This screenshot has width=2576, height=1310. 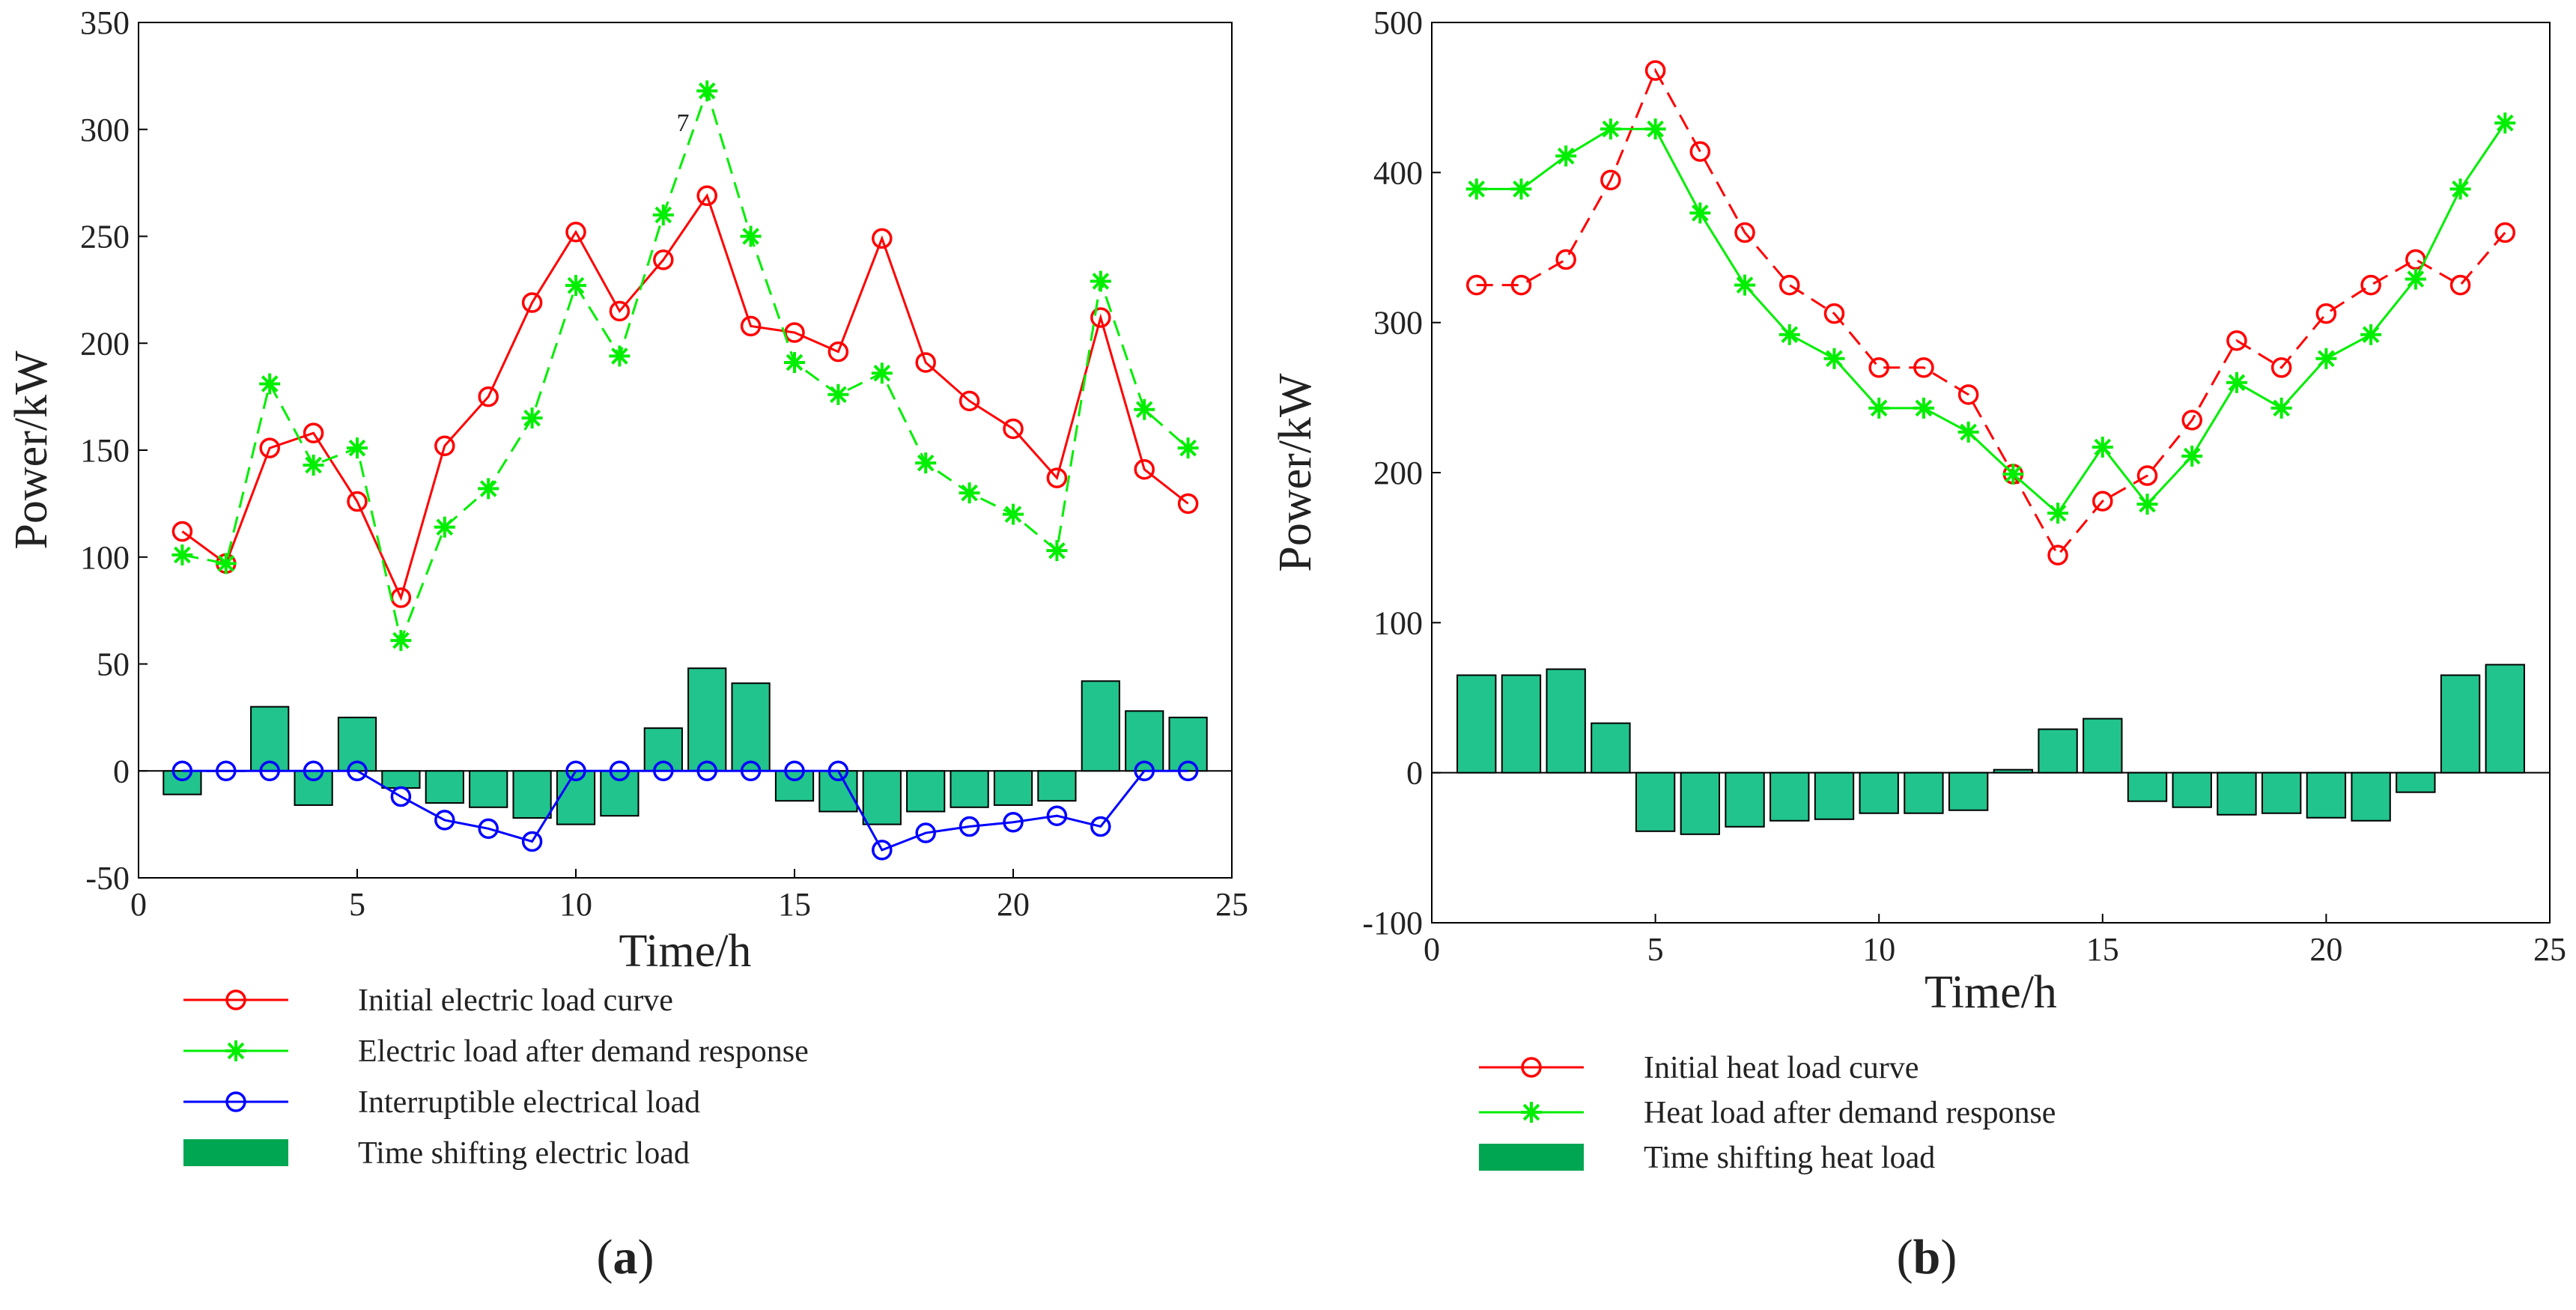 What do you see at coordinates (1392, 923) in the screenshot?
I see `y-tick-label: -100` at bounding box center [1392, 923].